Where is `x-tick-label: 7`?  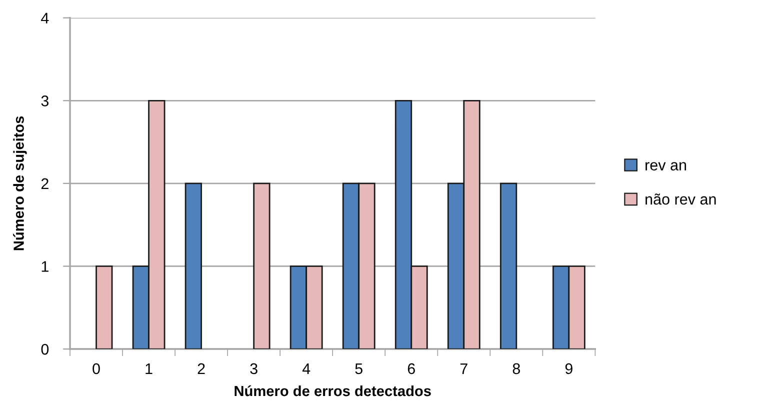 x-tick-label: 7 is located at coordinates (464, 368).